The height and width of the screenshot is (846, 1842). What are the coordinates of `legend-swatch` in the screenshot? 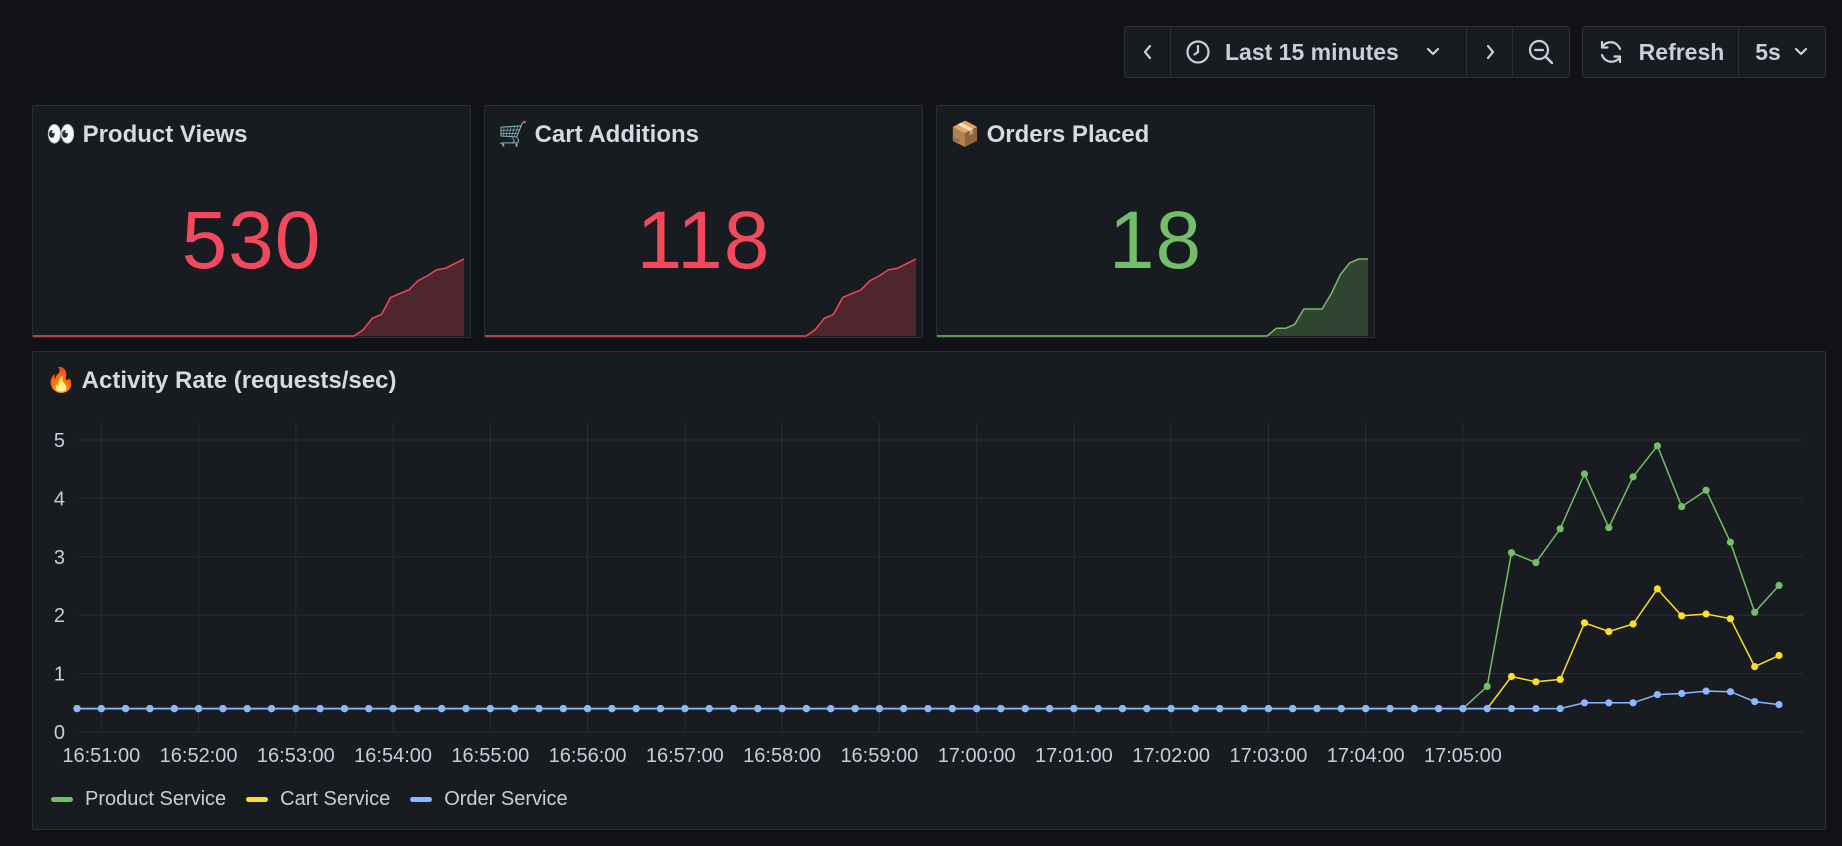 It's located at (421, 799).